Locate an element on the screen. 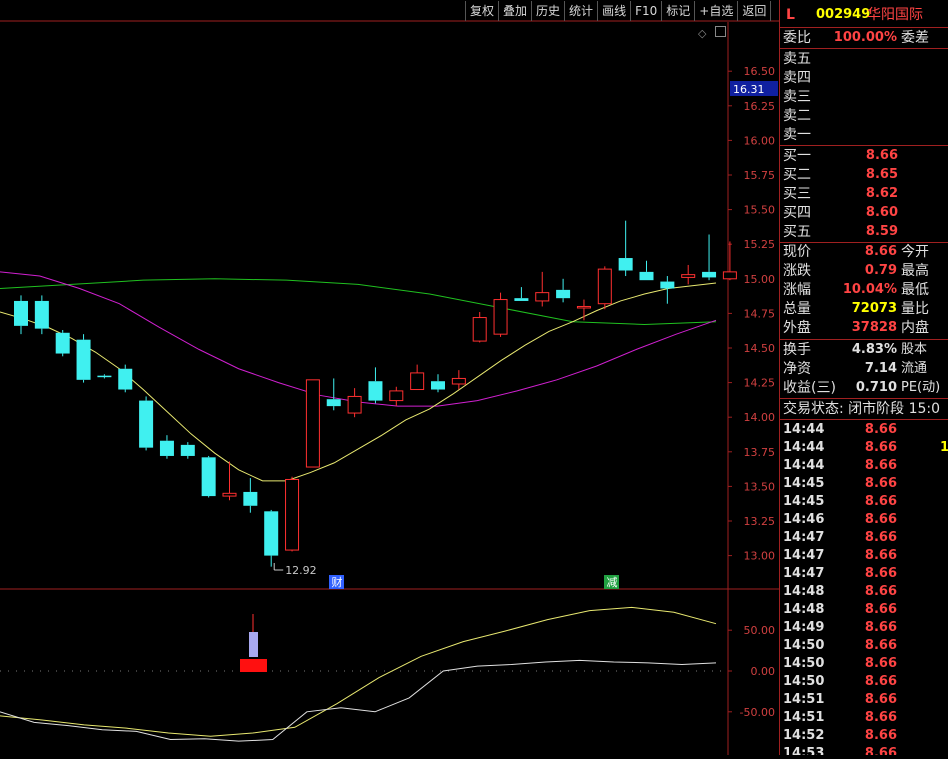  stat-right-label: 最低 is located at coordinates (915, 290).